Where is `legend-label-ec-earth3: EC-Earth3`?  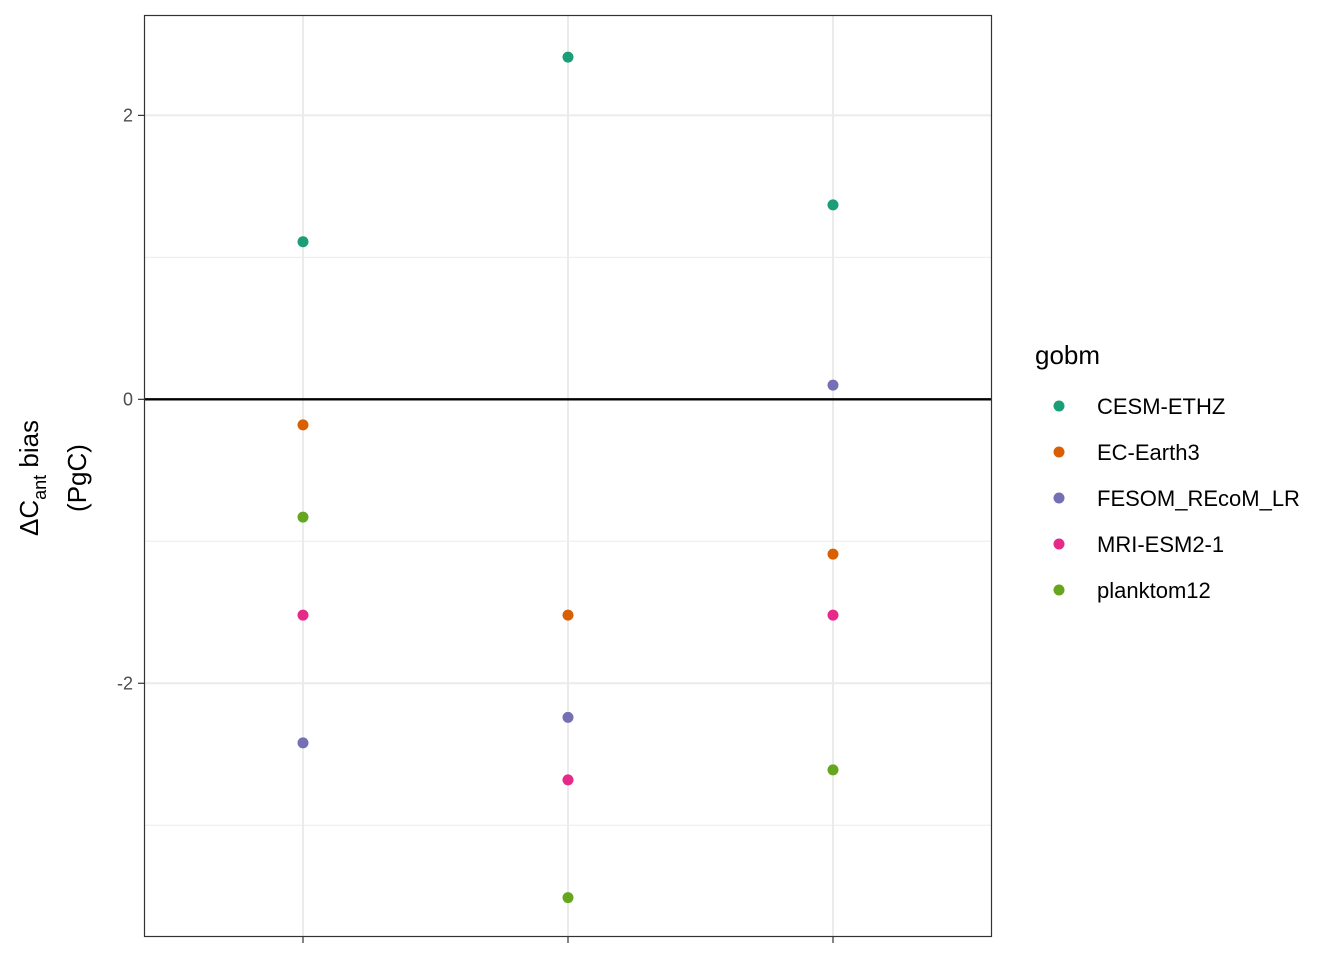
legend-label-ec-earth3: EC-Earth3 is located at coordinates (1148, 452).